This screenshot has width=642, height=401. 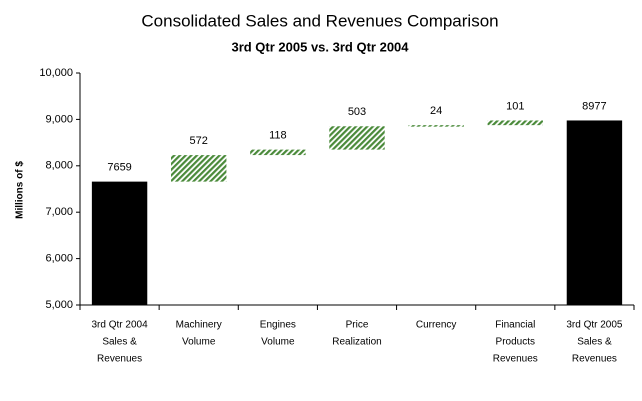 I want to click on x-tick-label: Realization, so click(x=356, y=342).